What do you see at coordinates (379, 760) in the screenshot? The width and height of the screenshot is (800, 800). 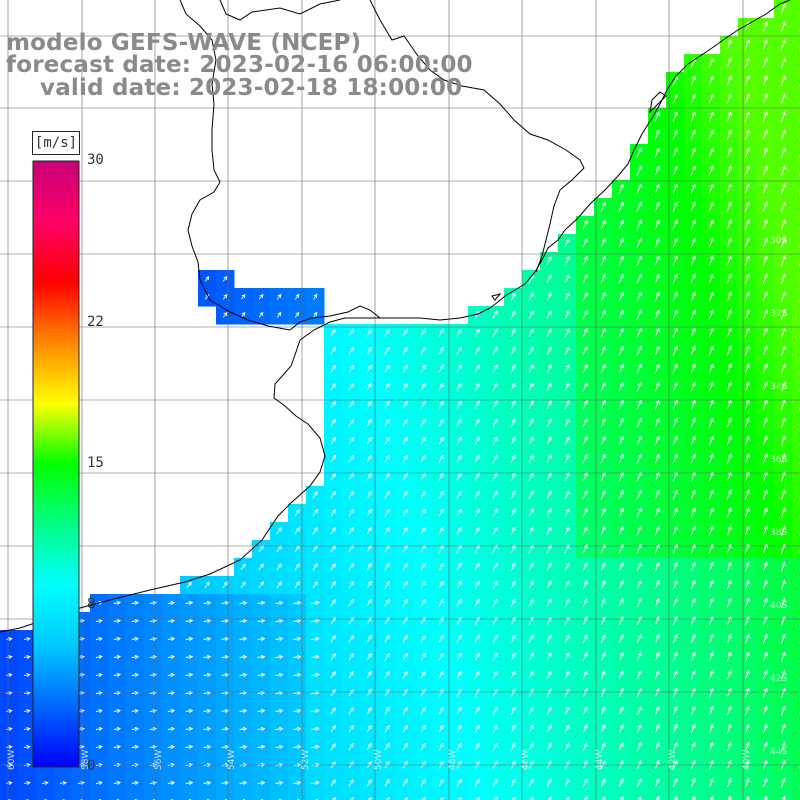 I see `longitude-label: 50W` at bounding box center [379, 760].